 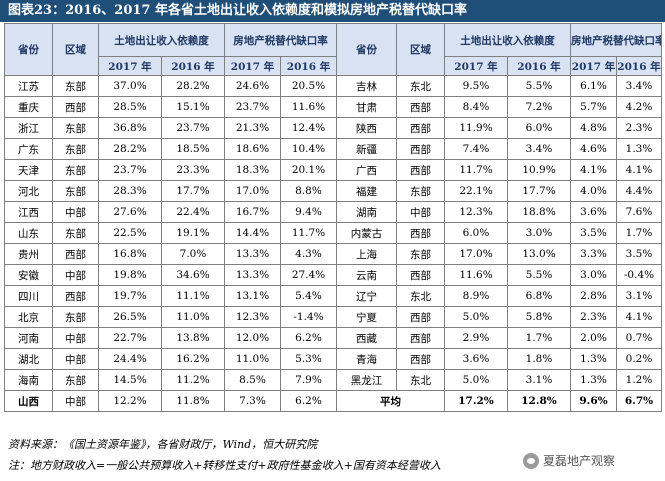 I want to click on land-dependency-2016-cell: 6.8%, so click(x=539, y=296).